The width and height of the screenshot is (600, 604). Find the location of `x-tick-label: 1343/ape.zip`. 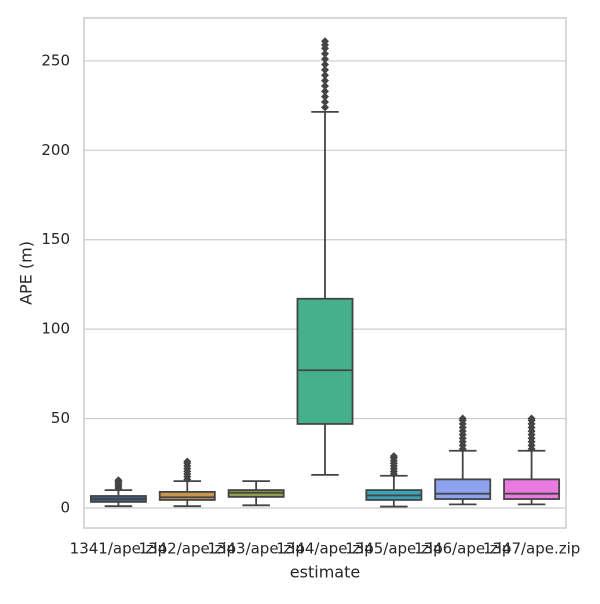

x-tick-label: 1343/ape.zip is located at coordinates (256, 549).